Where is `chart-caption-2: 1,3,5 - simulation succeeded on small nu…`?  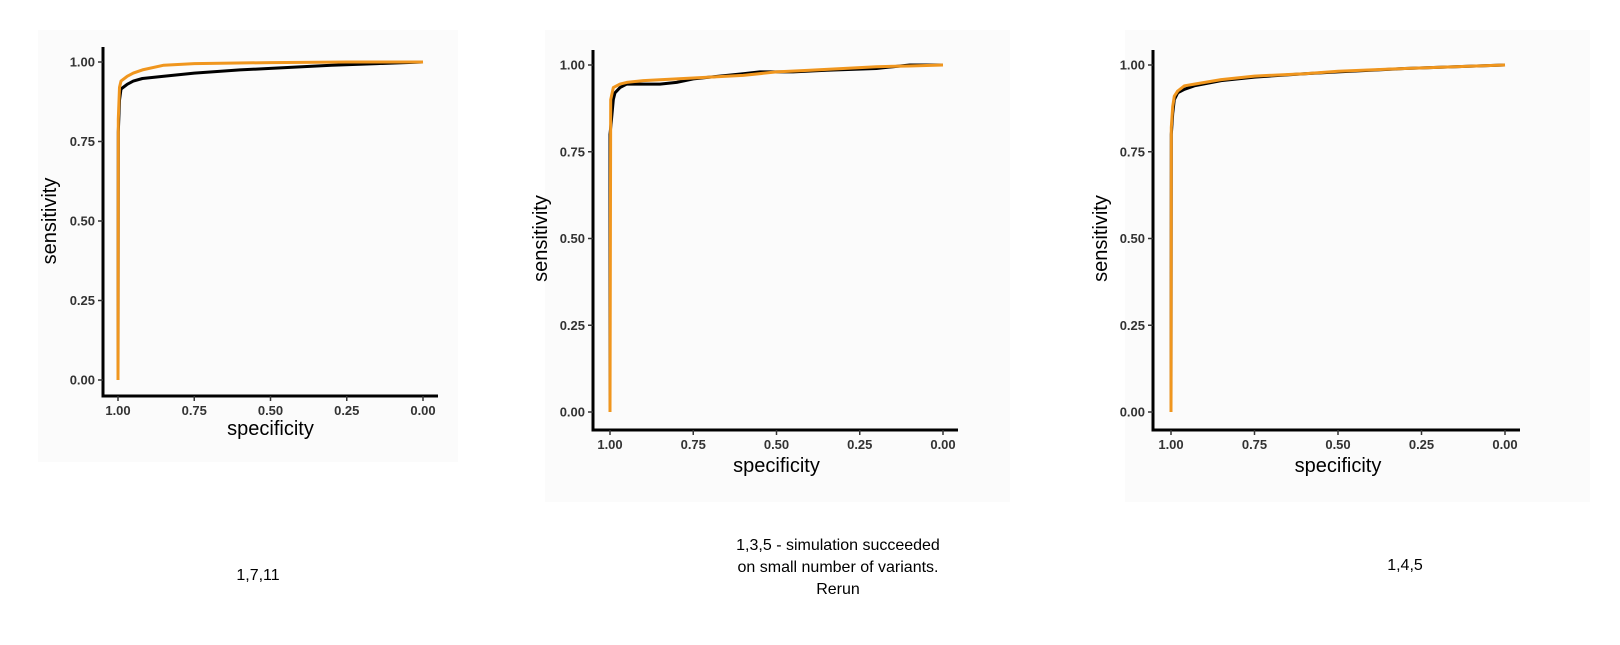 chart-caption-2: 1,3,5 - simulation succeeded on small nu… is located at coordinates (838, 567).